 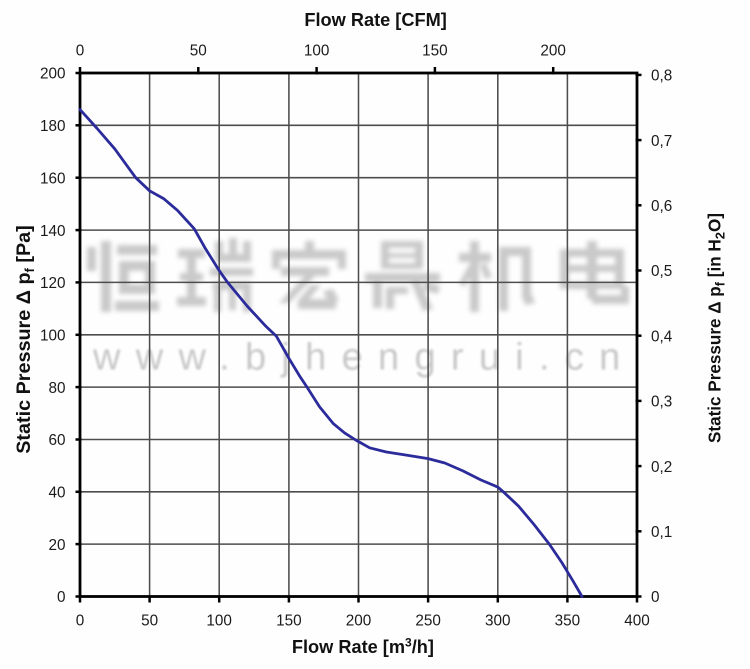 I want to click on svg-text: 350, so click(x=568, y=621).